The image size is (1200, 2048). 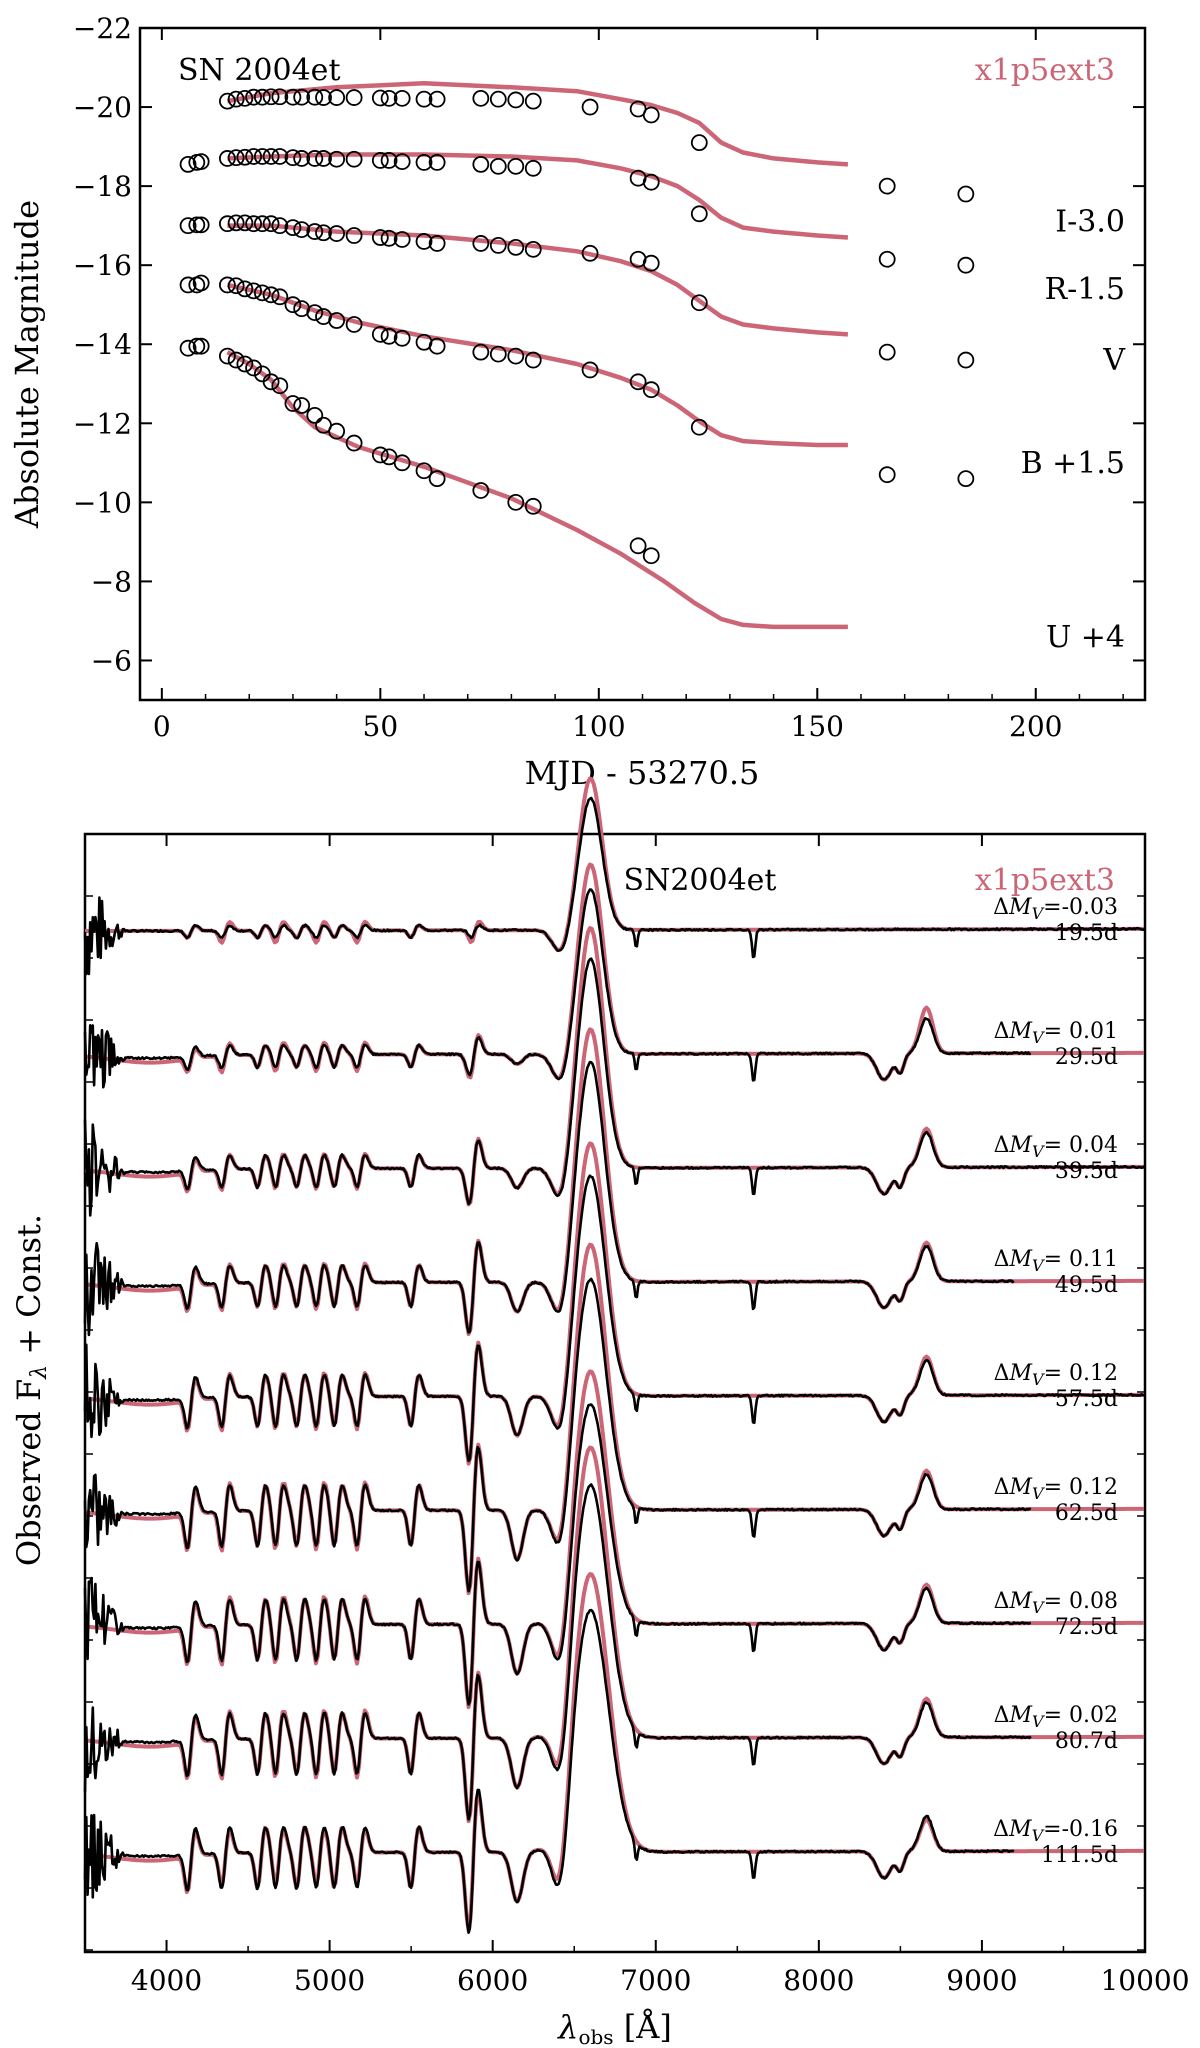 What do you see at coordinates (1080, 907) in the screenshot?
I see `delta-mv-value: =-0.03` at bounding box center [1080, 907].